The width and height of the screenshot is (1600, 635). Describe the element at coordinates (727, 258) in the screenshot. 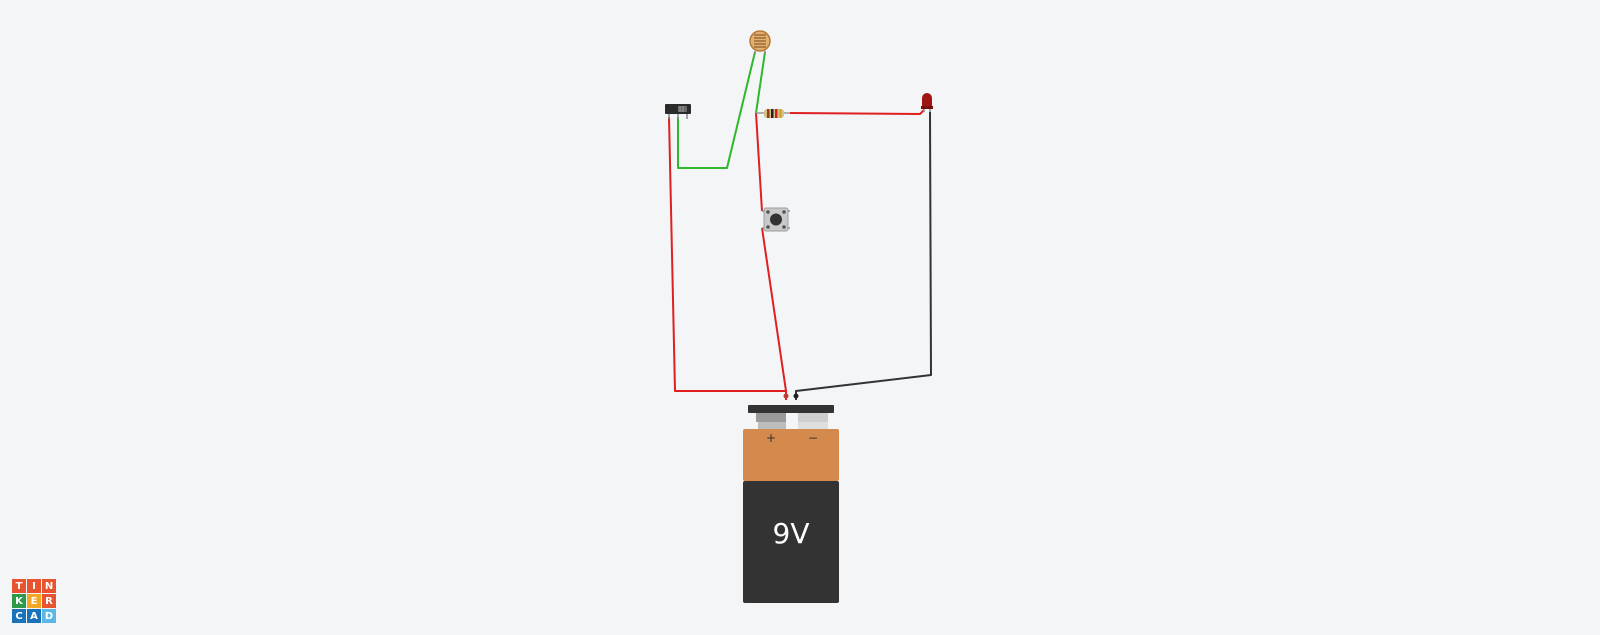

I see `wire-red-switch-to-battery` at that location.